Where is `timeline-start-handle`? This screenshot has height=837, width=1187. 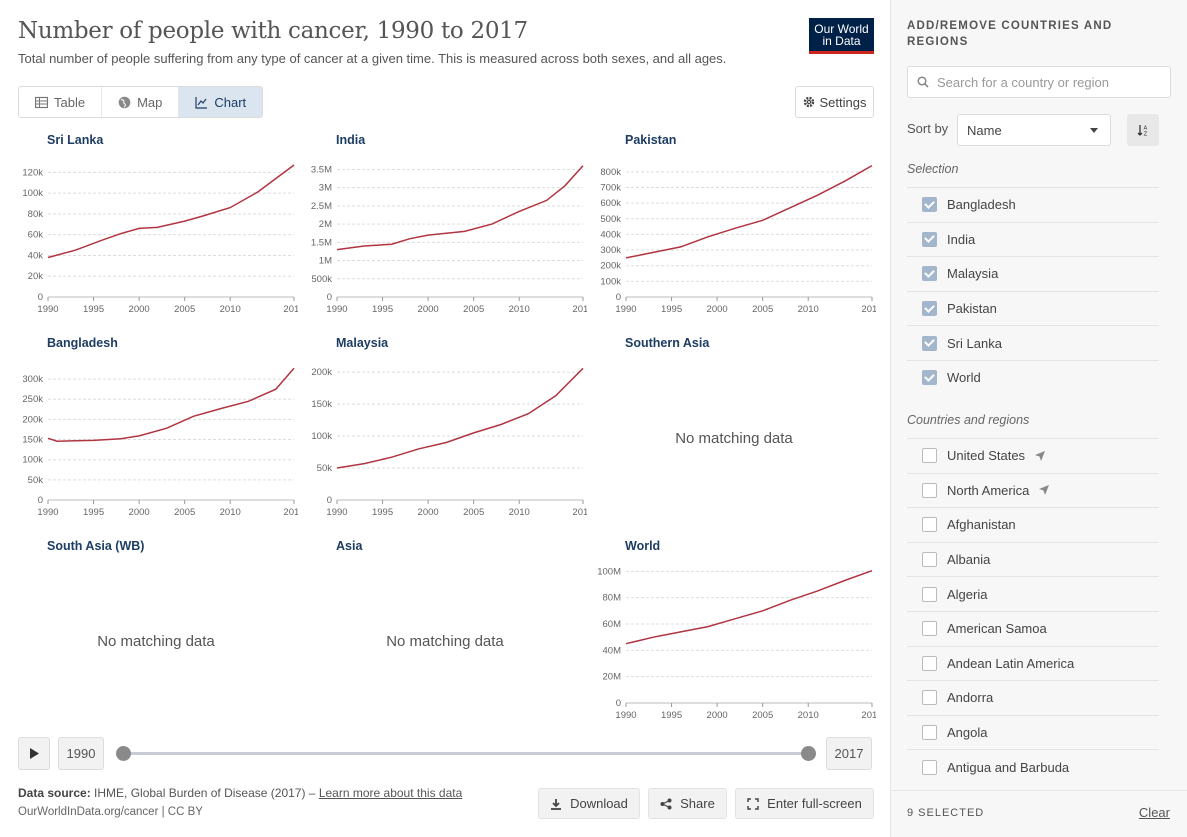
timeline-start-handle is located at coordinates (123, 753).